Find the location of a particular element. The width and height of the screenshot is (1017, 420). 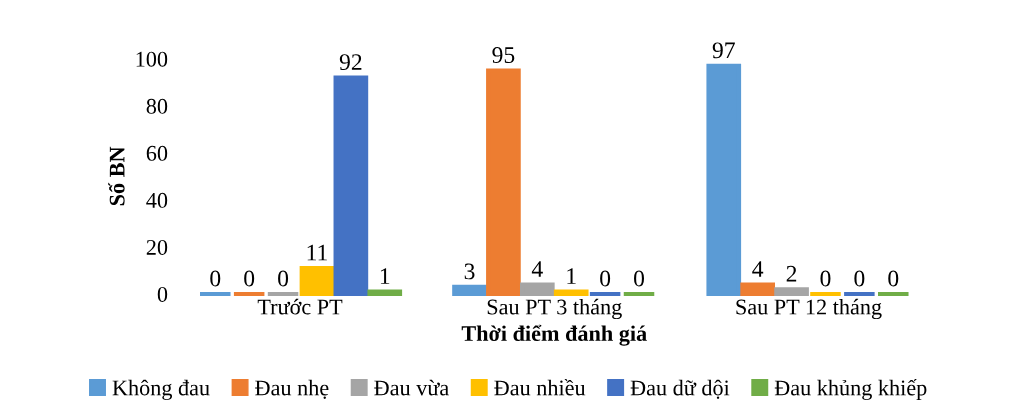

y-tick-label: 80 is located at coordinates (157, 106).